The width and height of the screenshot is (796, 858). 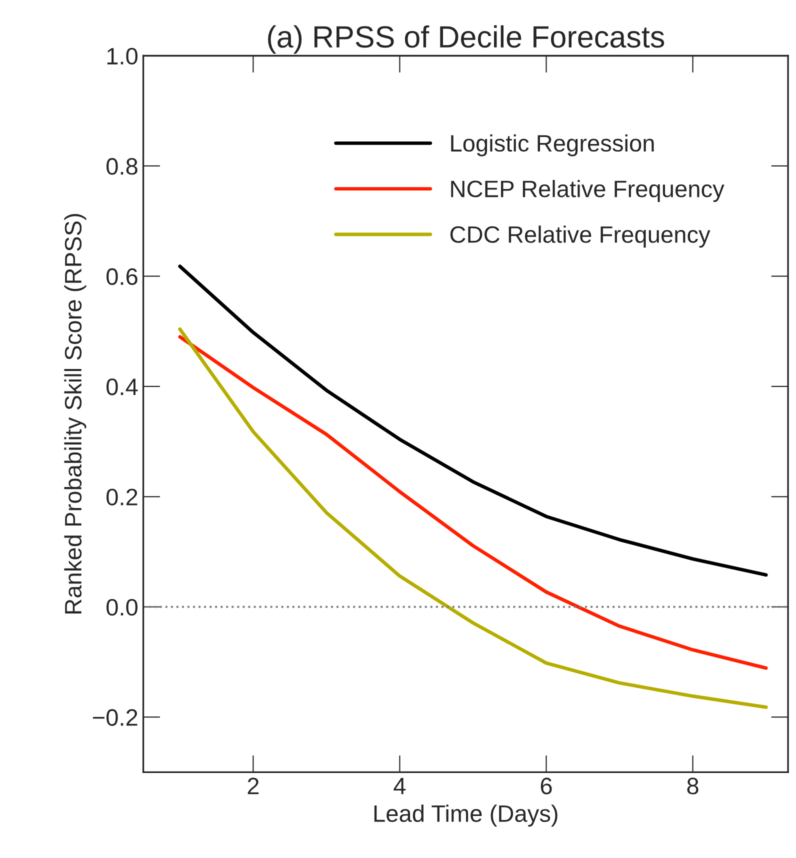 I want to click on y-tick-label: 0.4, so click(x=122, y=387).